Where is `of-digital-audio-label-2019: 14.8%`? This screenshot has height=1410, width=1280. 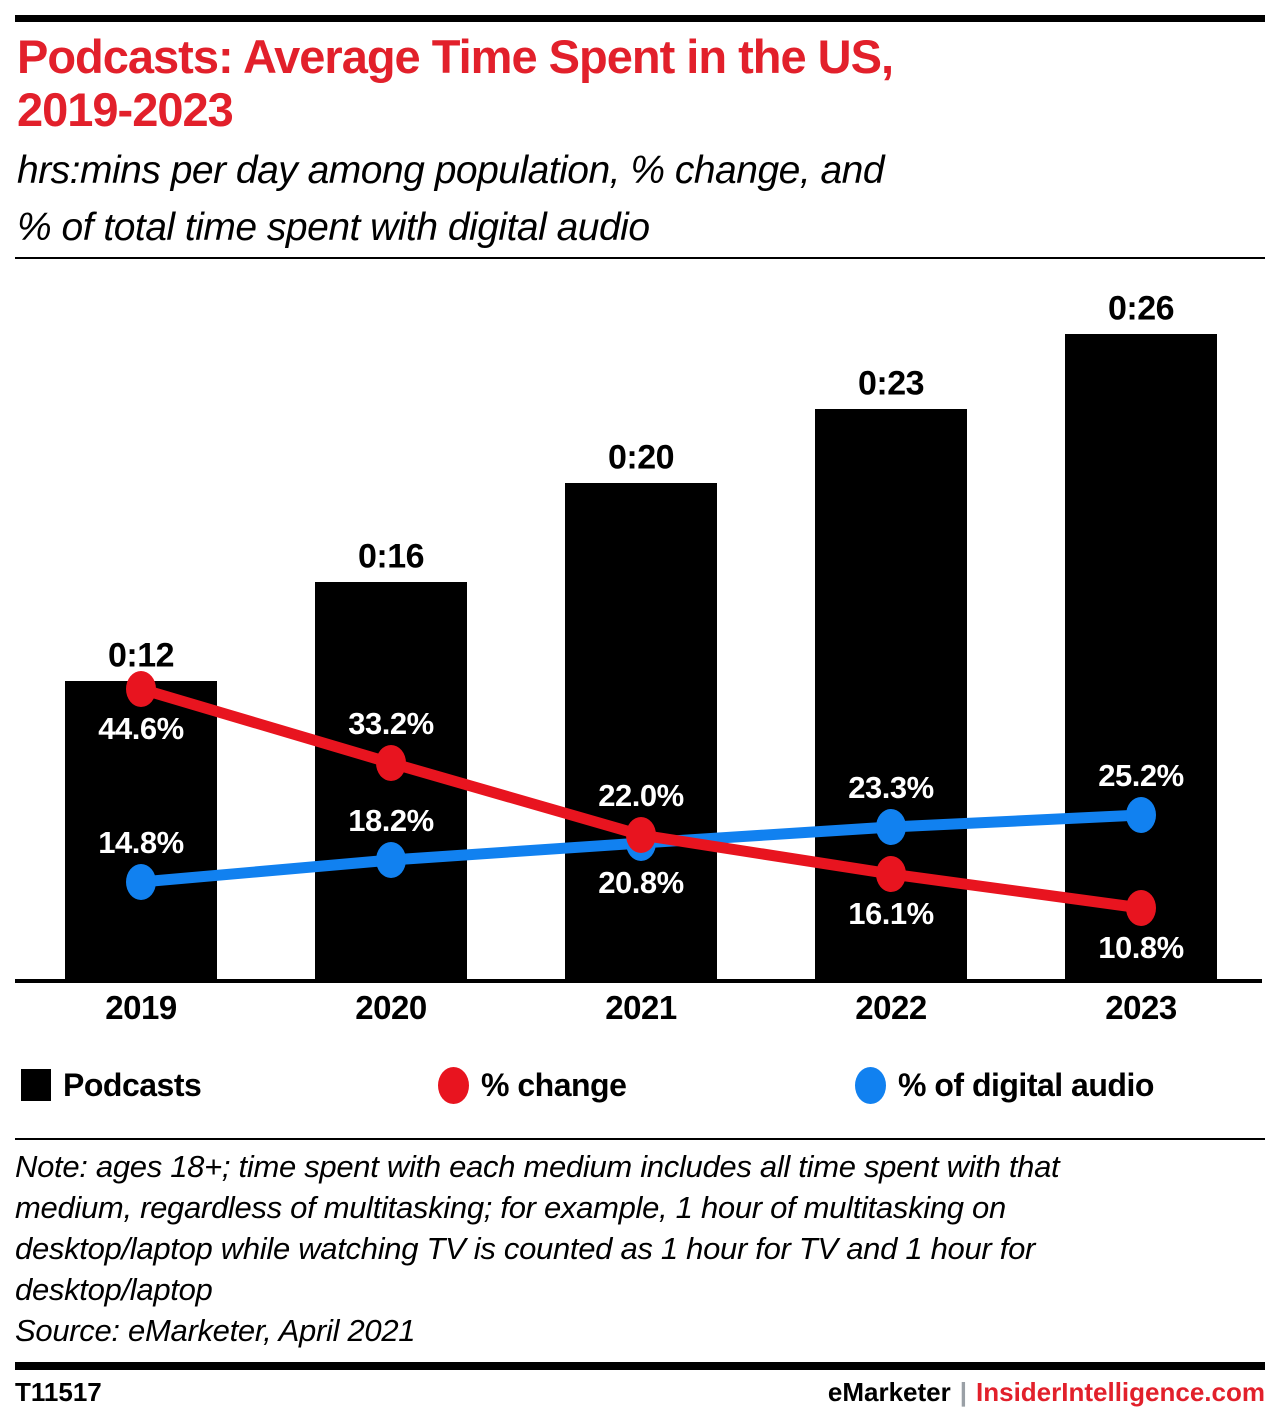
of-digital-audio-label-2019: 14.8% is located at coordinates (141, 842).